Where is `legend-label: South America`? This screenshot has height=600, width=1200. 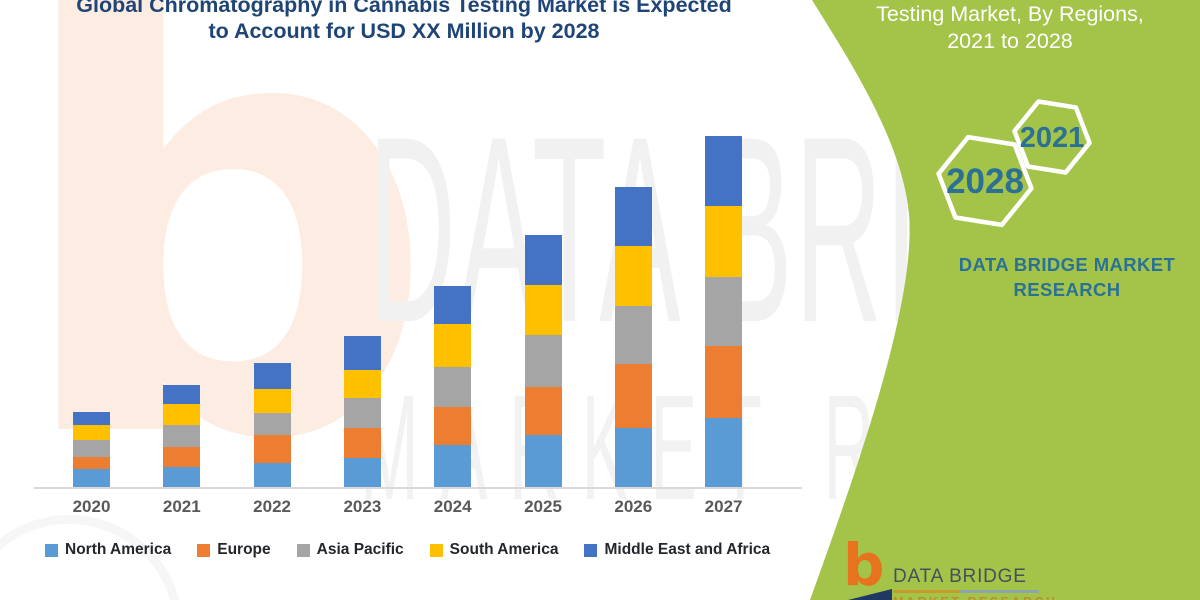 legend-label: South America is located at coordinates (504, 549).